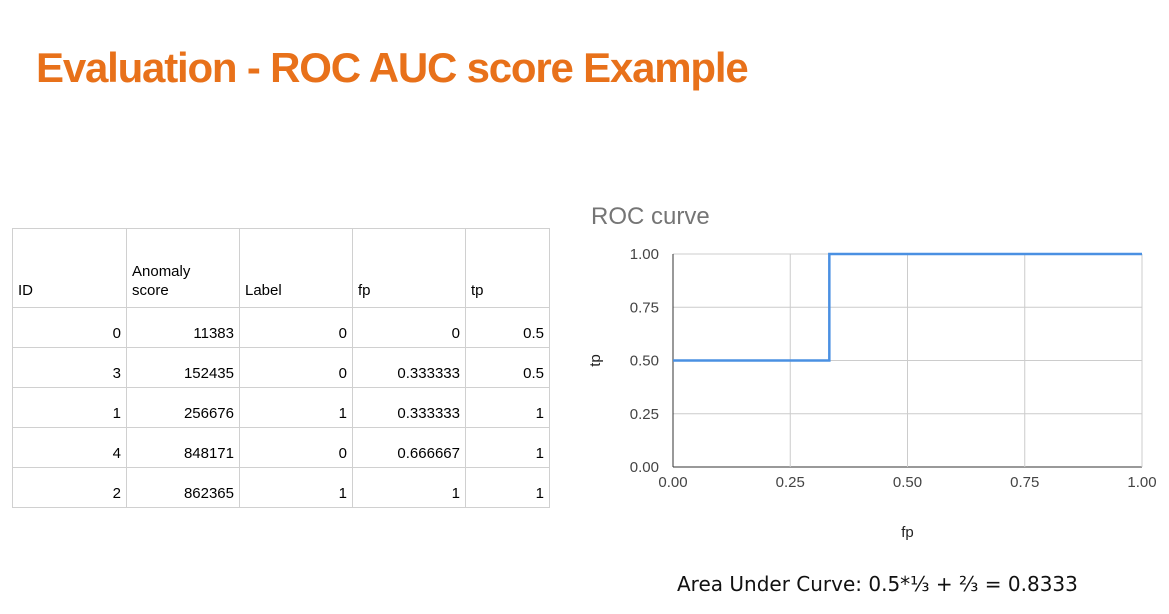 The height and width of the screenshot is (614, 1169). Describe the element at coordinates (296, 268) in the screenshot. I see `header-label: Label` at that location.